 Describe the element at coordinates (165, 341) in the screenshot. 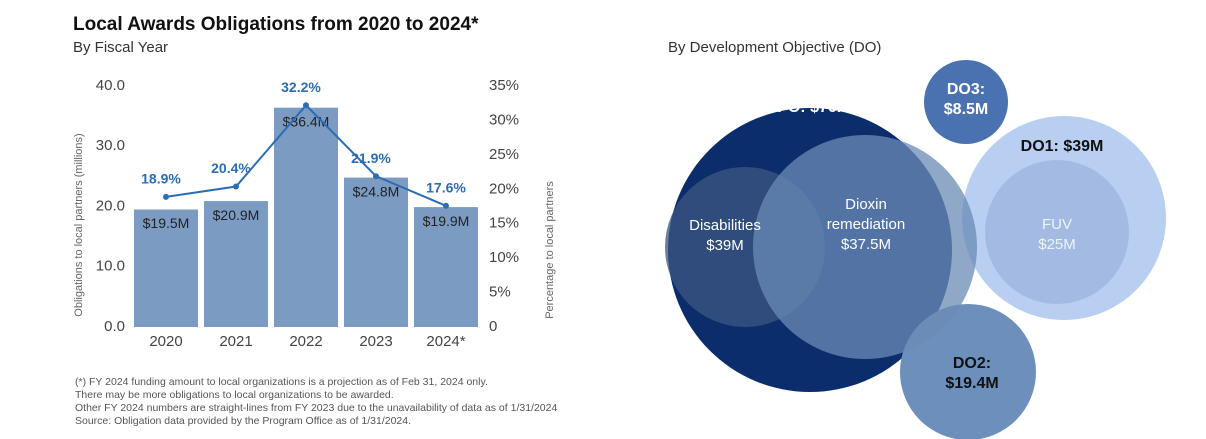

I see `x-tick-label: 2020` at that location.